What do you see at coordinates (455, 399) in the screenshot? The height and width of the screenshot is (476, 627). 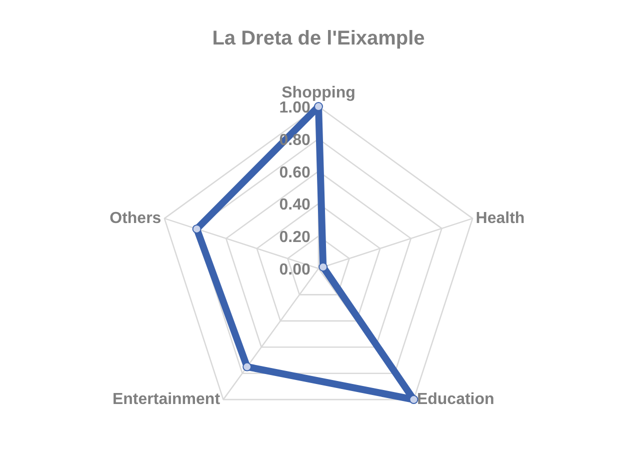 I see `spoke-label: Education` at bounding box center [455, 399].